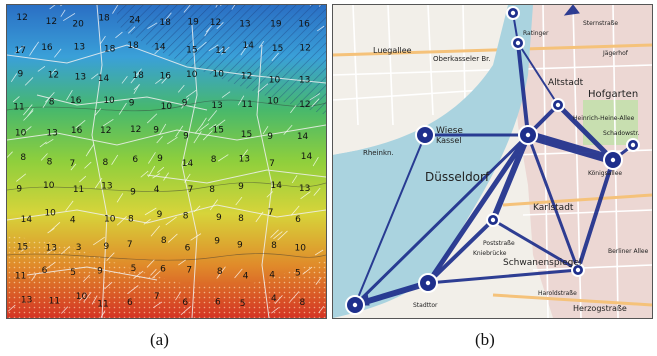 The width and height of the screenshot is (657, 356). I want to click on river-inlet, so click(380, 157).